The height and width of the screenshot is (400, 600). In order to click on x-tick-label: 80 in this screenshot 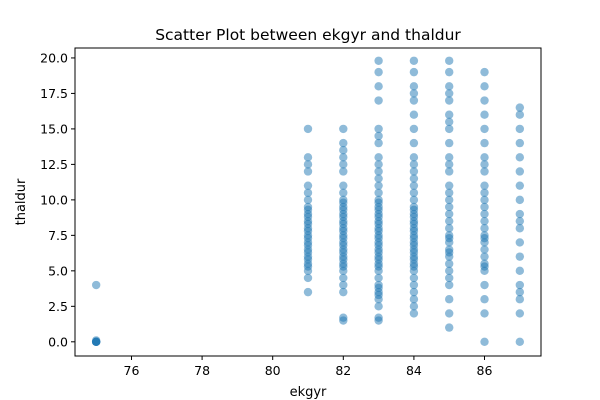, I will do `click(273, 370)`.